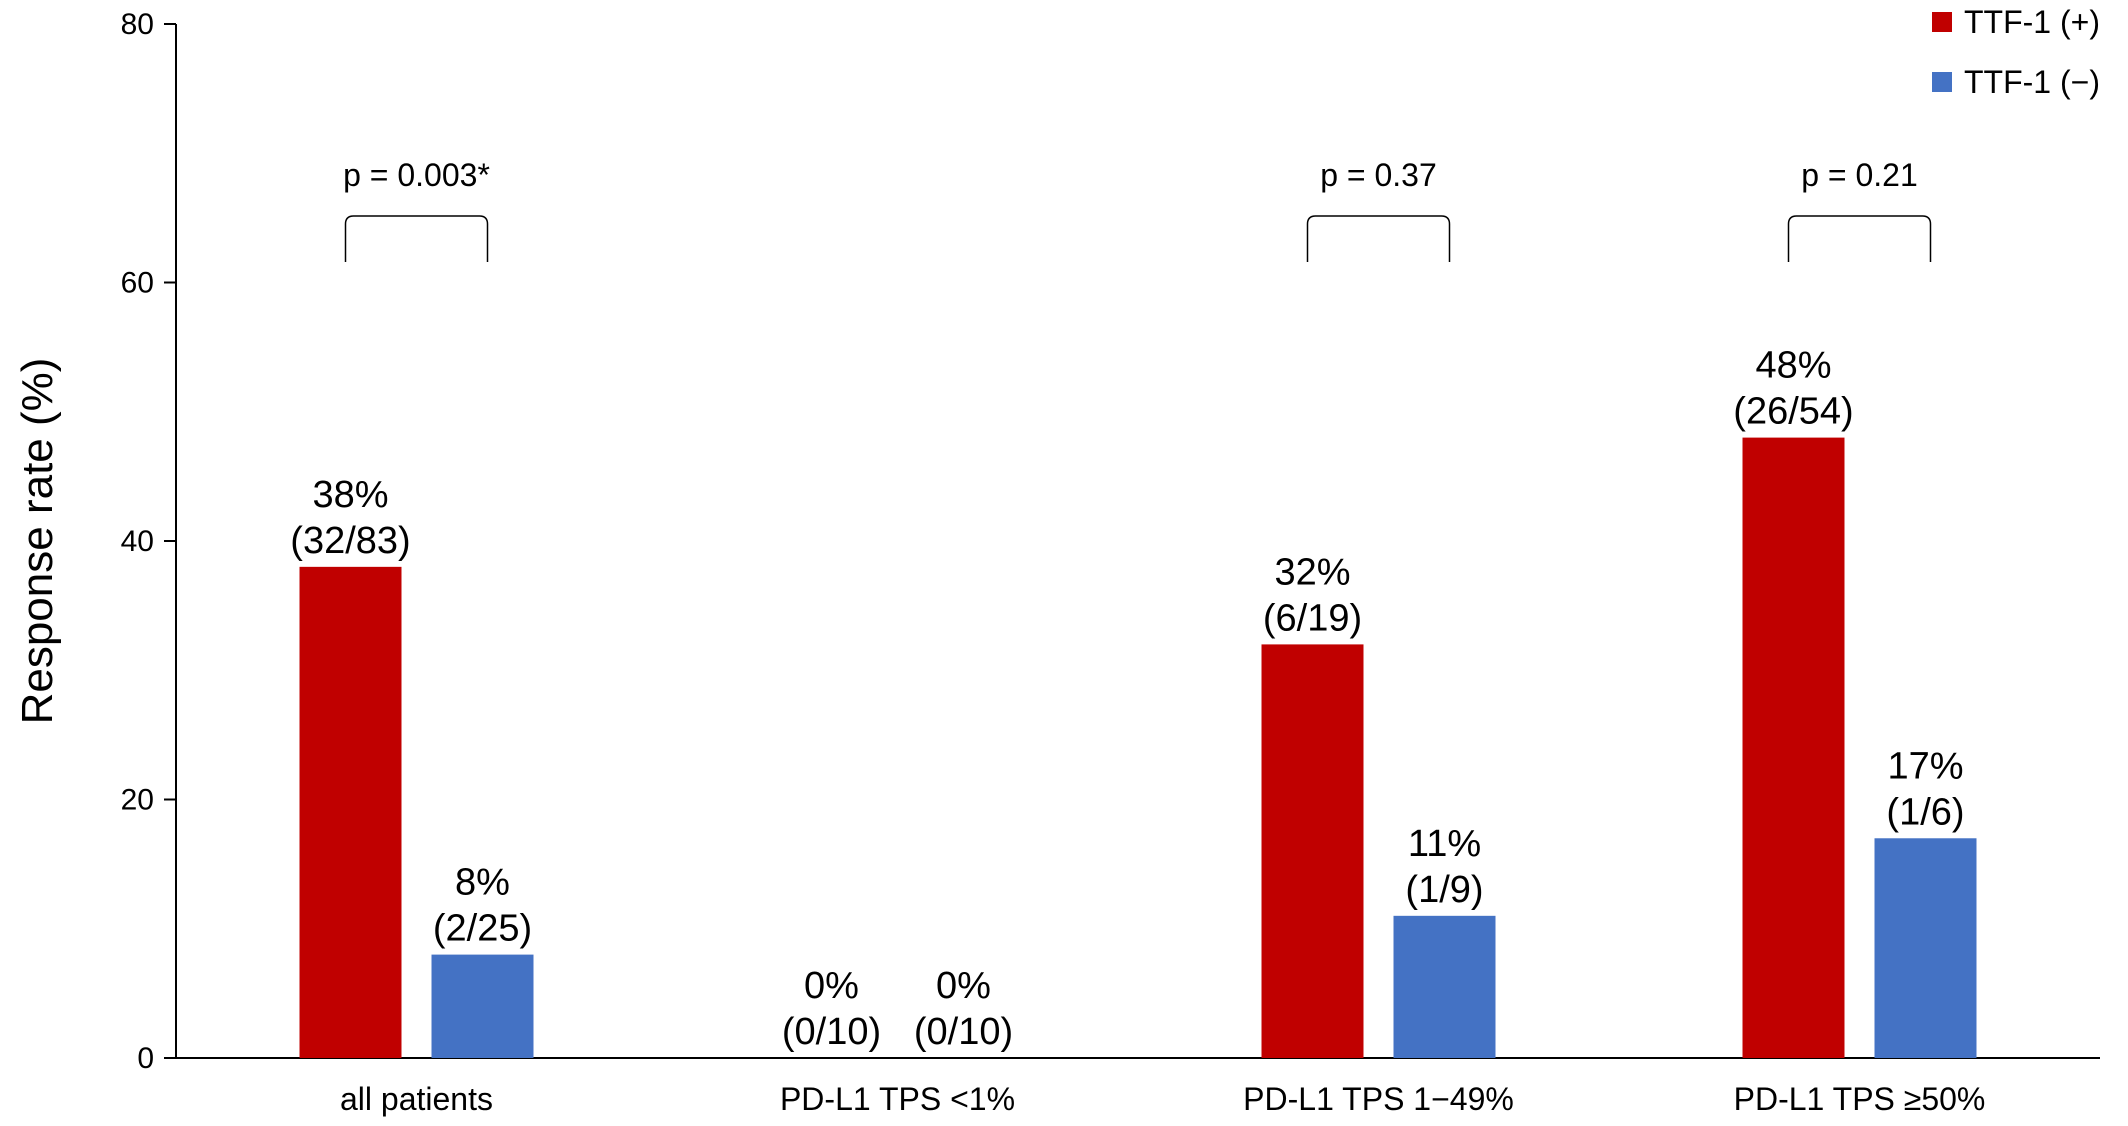 The image size is (2128, 1126). Describe the element at coordinates (416, 1099) in the screenshot. I see `category-label: all patients` at that location.